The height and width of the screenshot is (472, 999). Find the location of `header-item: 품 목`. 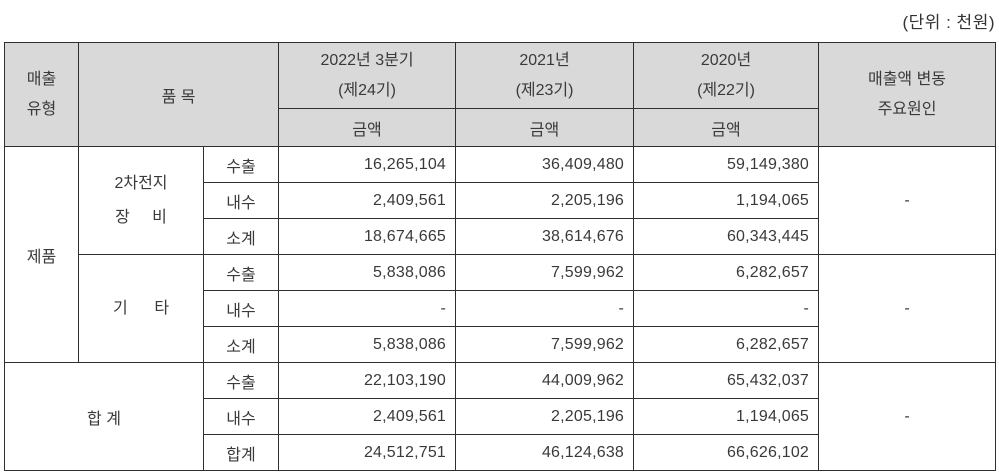

header-item: 품 목 is located at coordinates (178, 94).